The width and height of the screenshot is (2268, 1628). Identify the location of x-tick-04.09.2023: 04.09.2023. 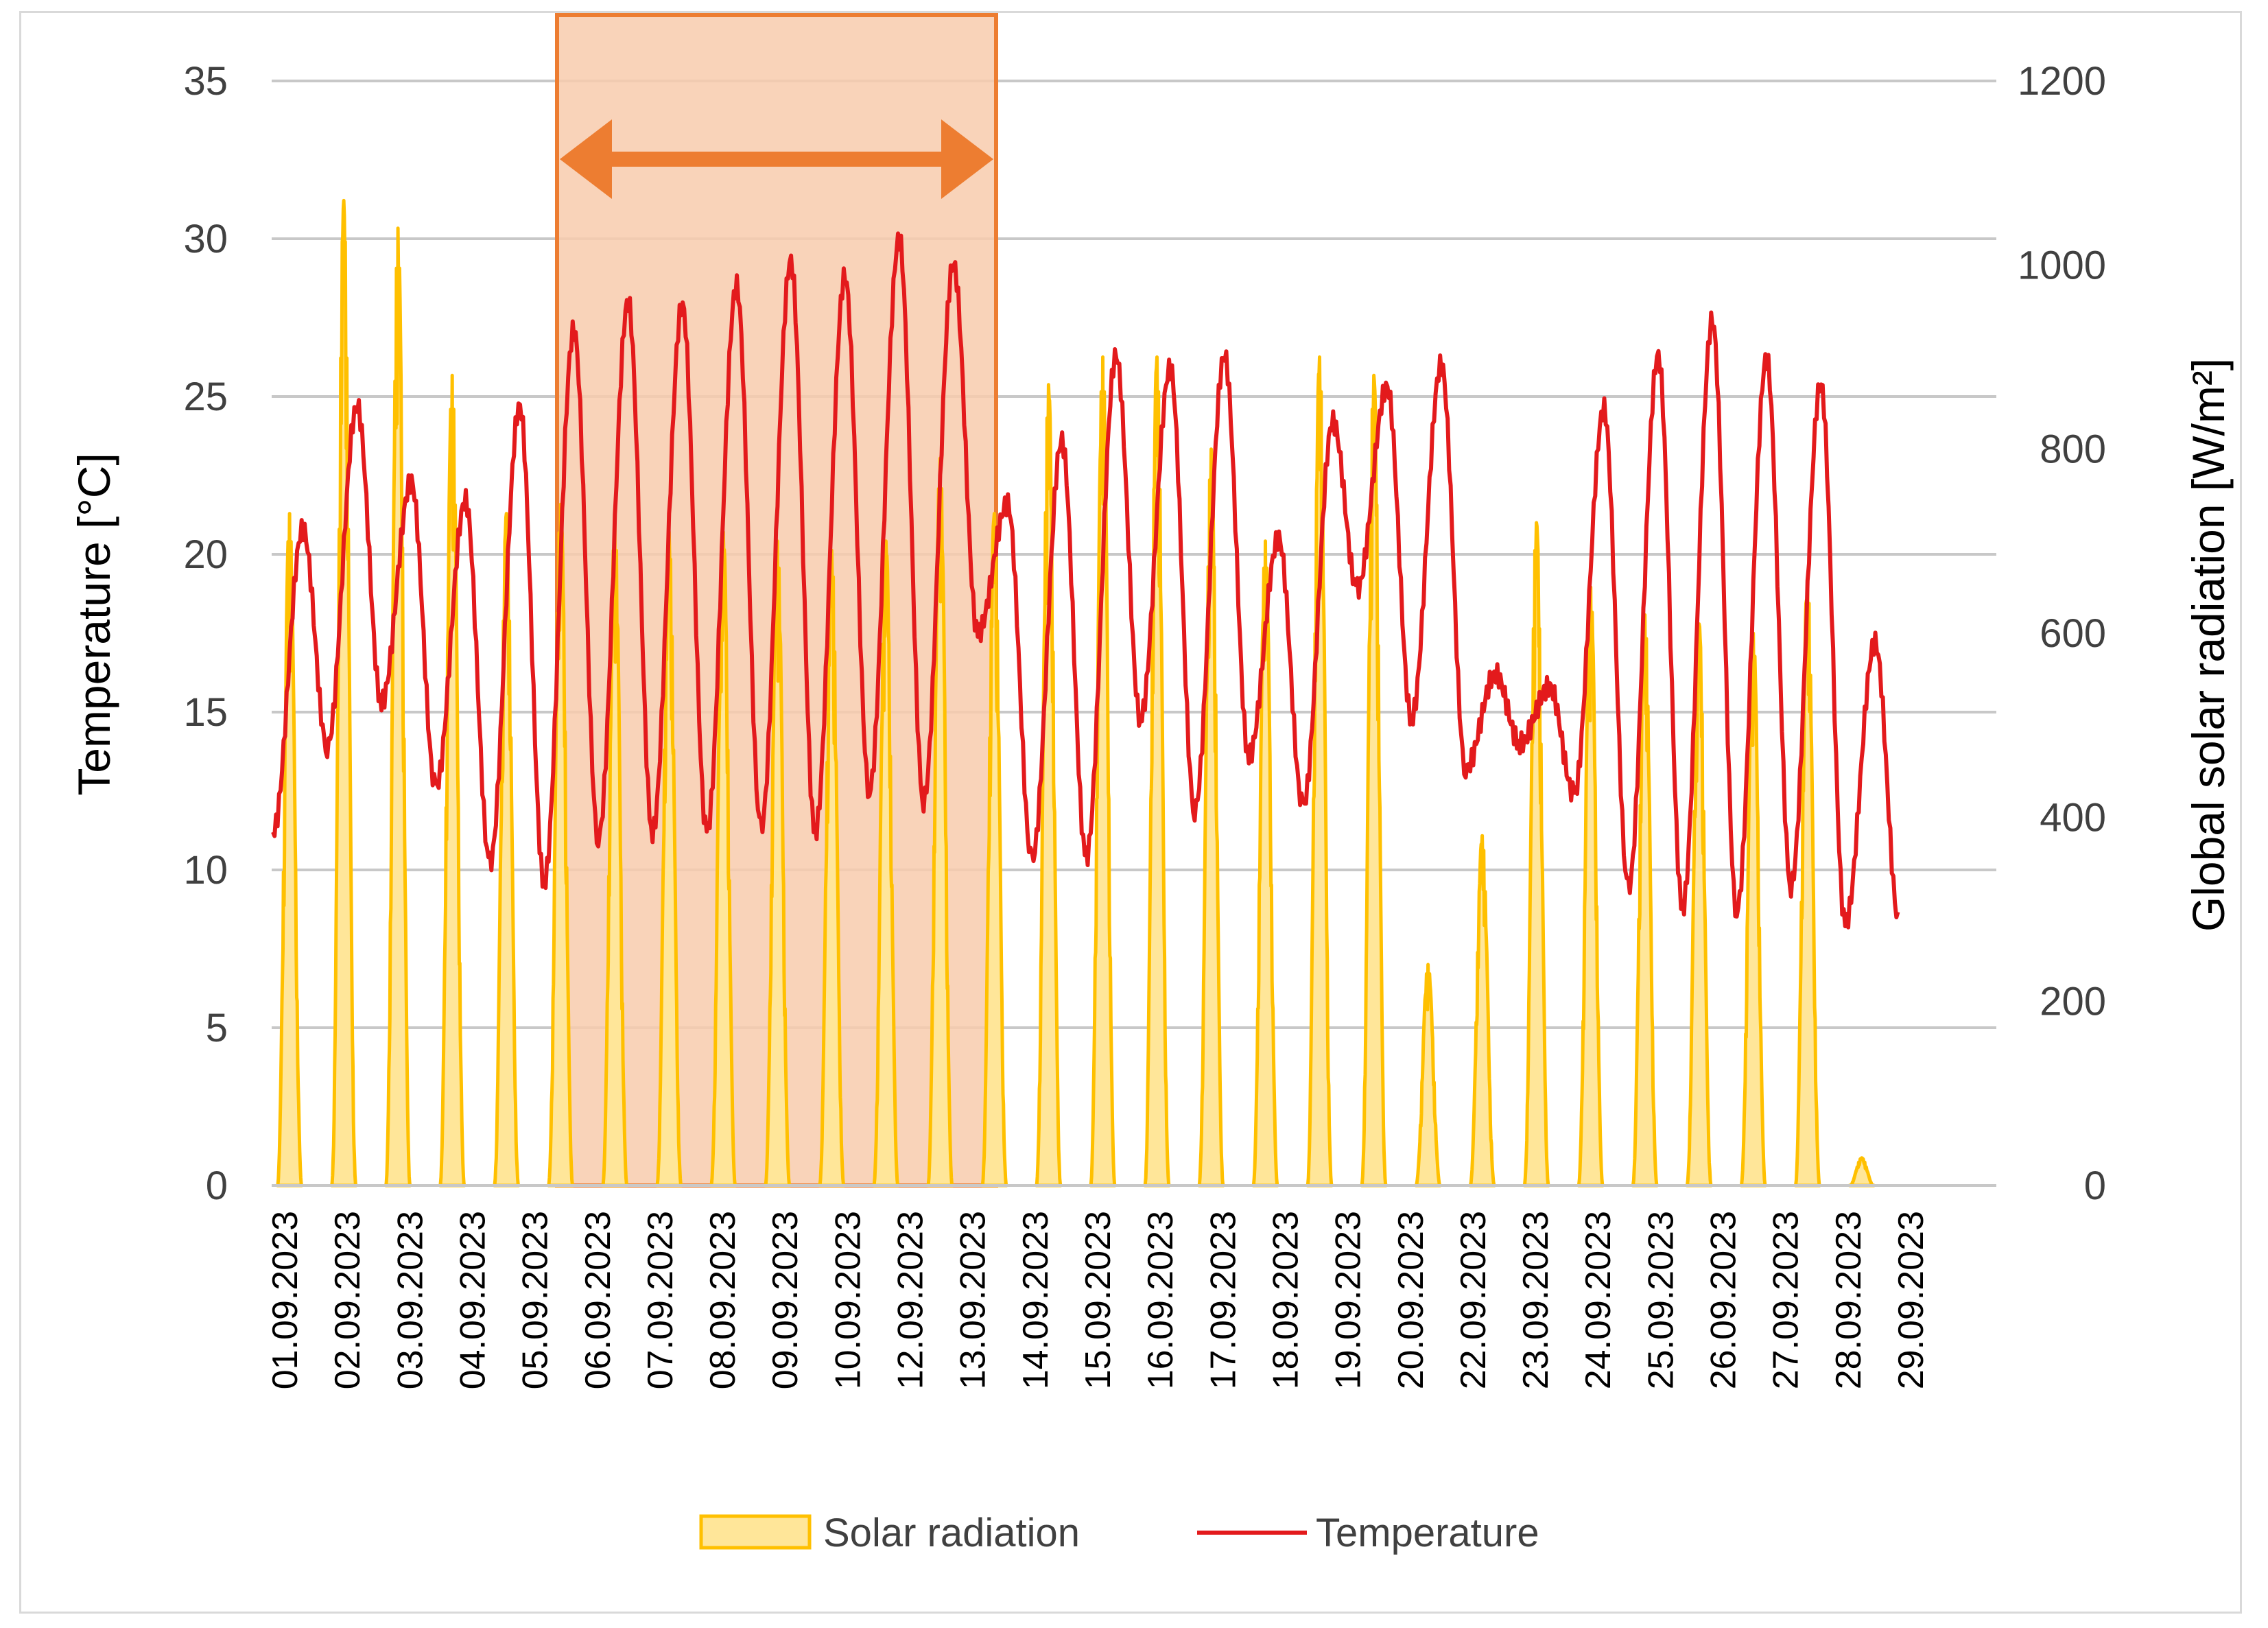
(473, 1300).